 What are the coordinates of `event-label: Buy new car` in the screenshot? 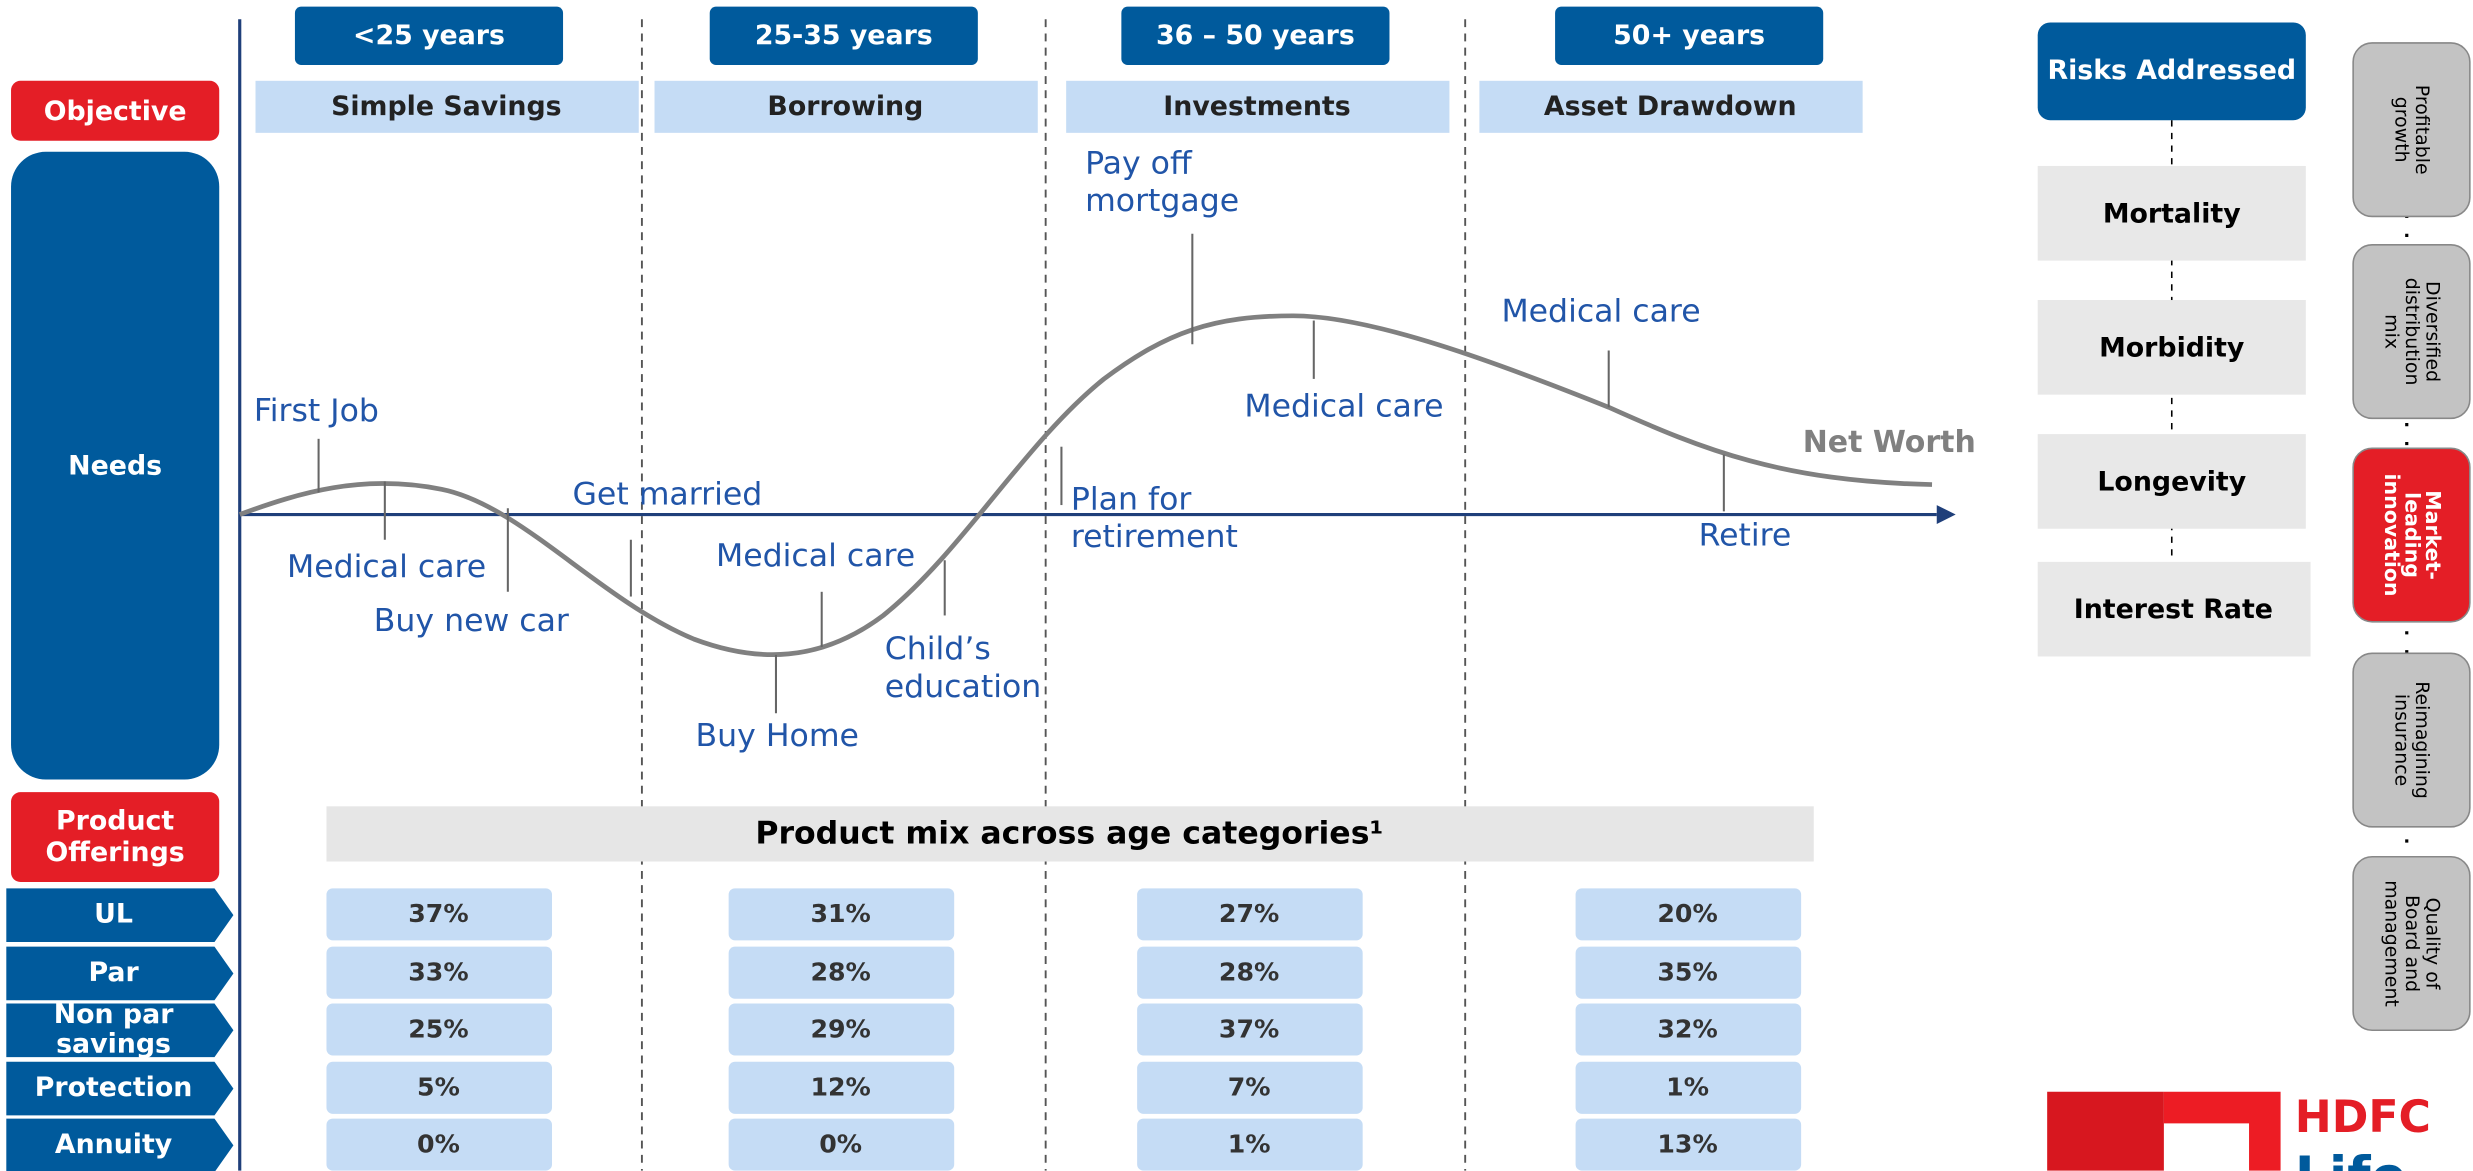 It's located at (471, 621).